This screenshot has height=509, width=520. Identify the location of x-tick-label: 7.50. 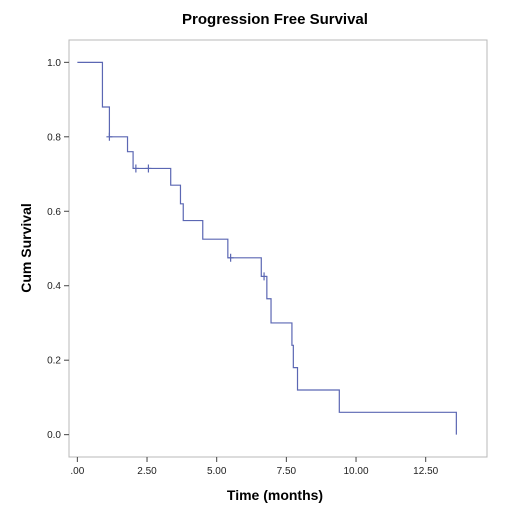
(287, 471).